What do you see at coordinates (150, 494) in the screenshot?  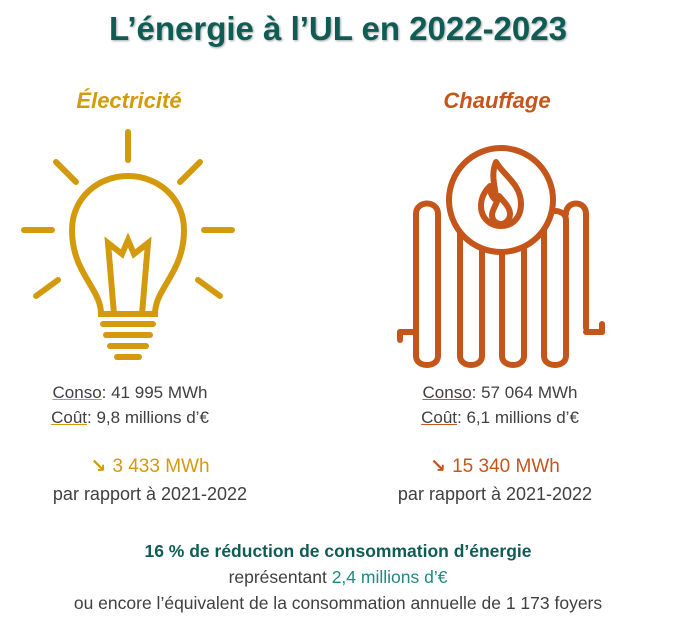 I see `electricity-comparison: par rapport à 2021-2022` at bounding box center [150, 494].